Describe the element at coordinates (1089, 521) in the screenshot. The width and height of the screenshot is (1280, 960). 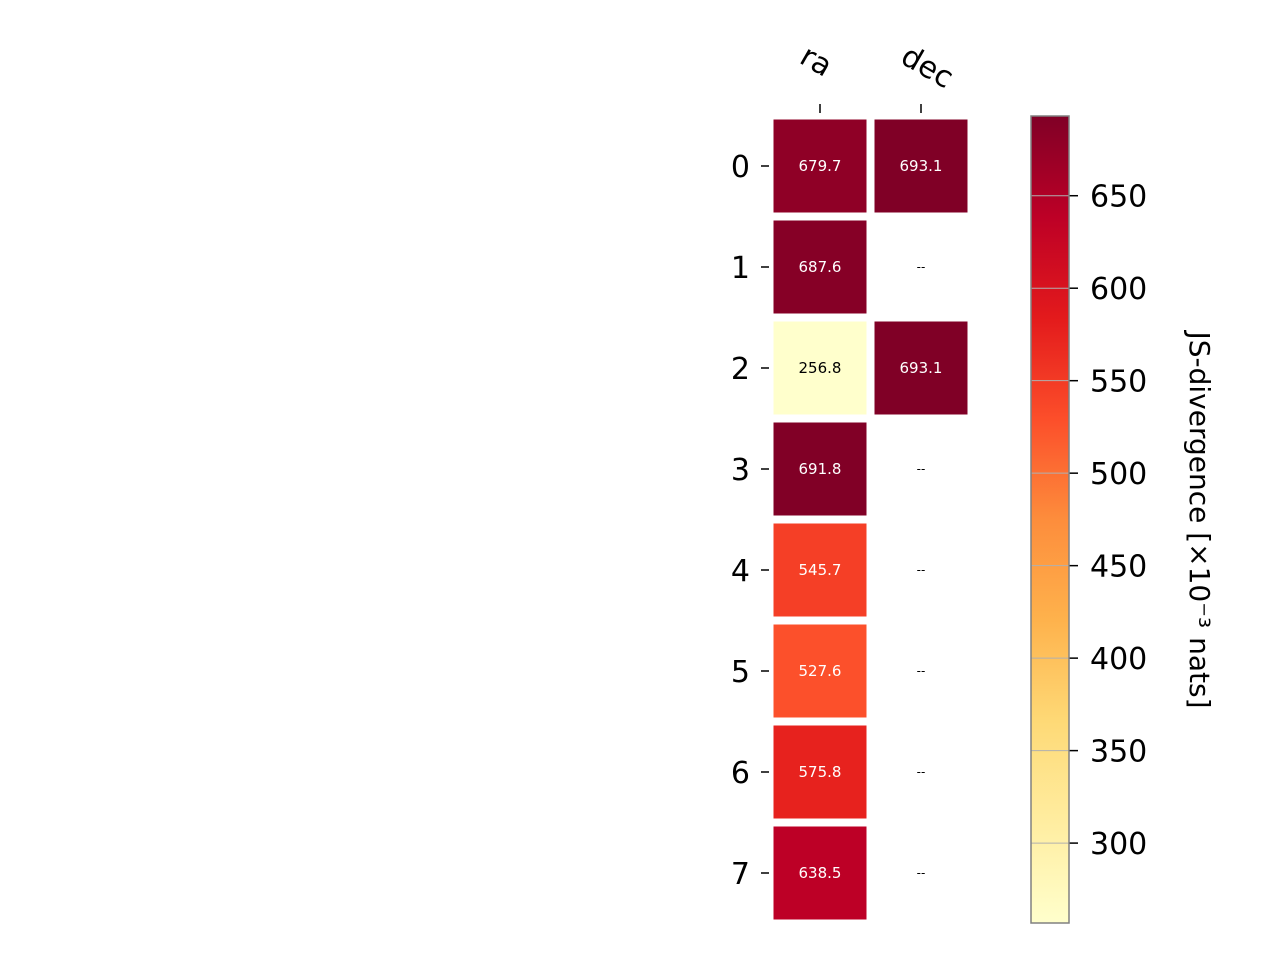
I see `colorbar-ticks: 300 350 400 450 500 550 600 650` at that location.